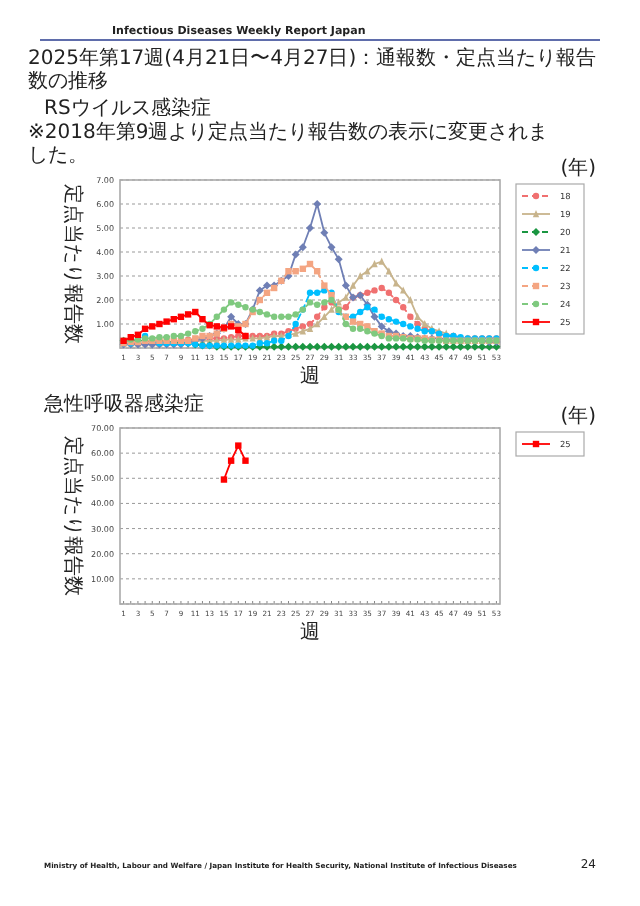  I want to click on chart-title: RSウイルス感染症, so click(127, 108).